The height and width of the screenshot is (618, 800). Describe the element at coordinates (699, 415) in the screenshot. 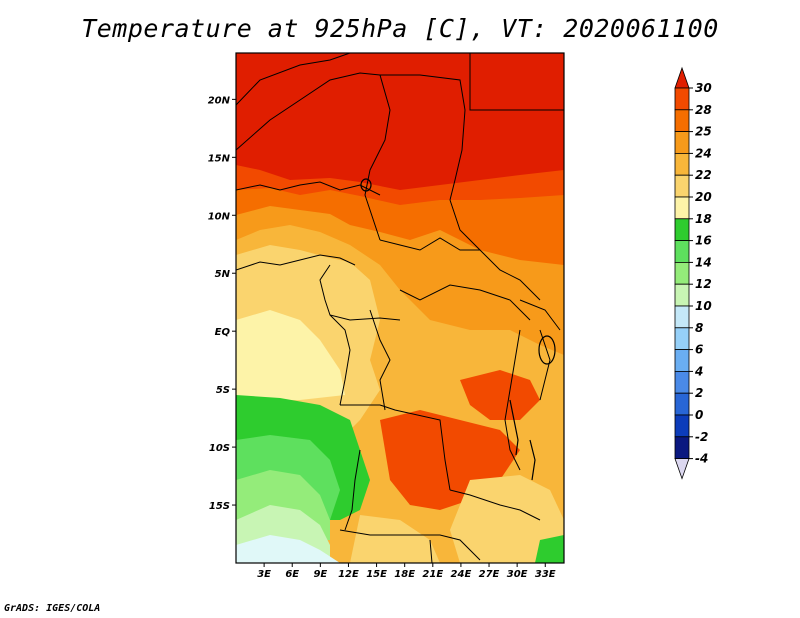

I see `colorbar-label: 0` at that location.